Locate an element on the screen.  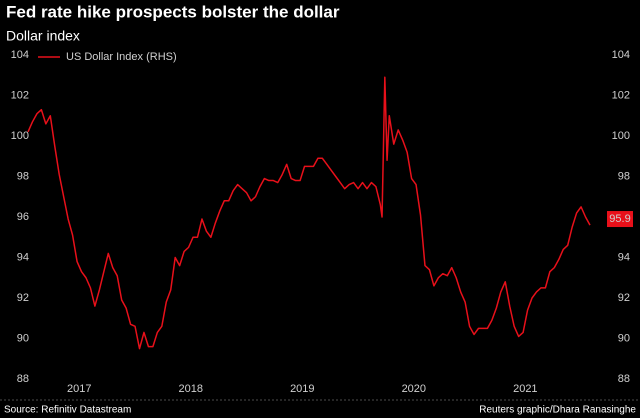
x-tick-label: 2019 is located at coordinates (302, 389).